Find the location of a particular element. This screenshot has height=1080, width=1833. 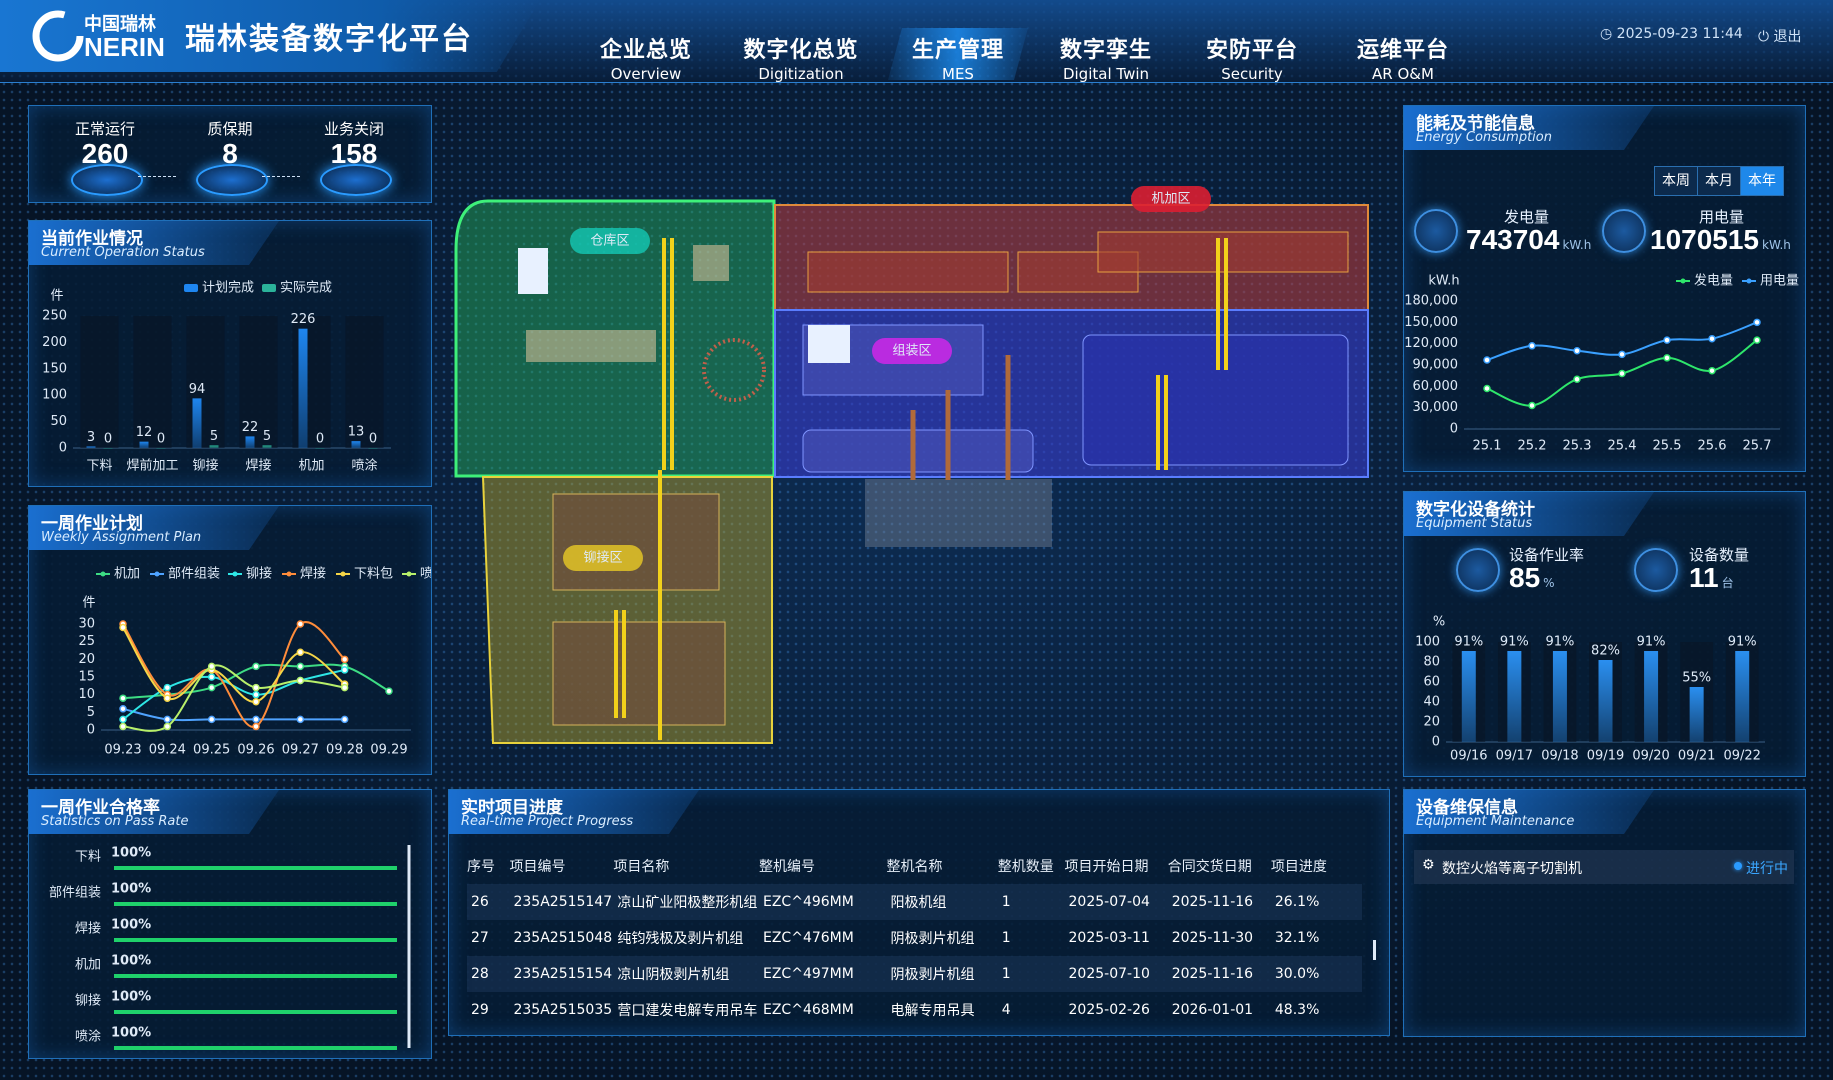

kpi: 743704 kW.h is located at coordinates (1528, 240).